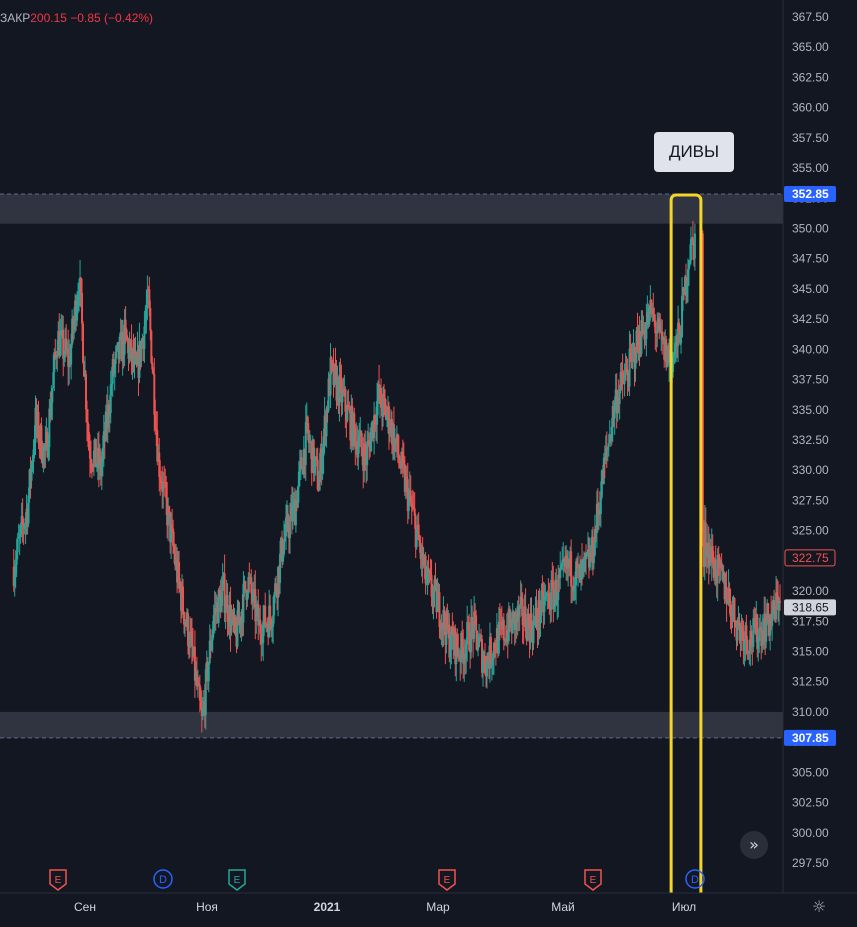 The image size is (857, 927). I want to click on y-tick-label: 337.50, so click(810, 380).